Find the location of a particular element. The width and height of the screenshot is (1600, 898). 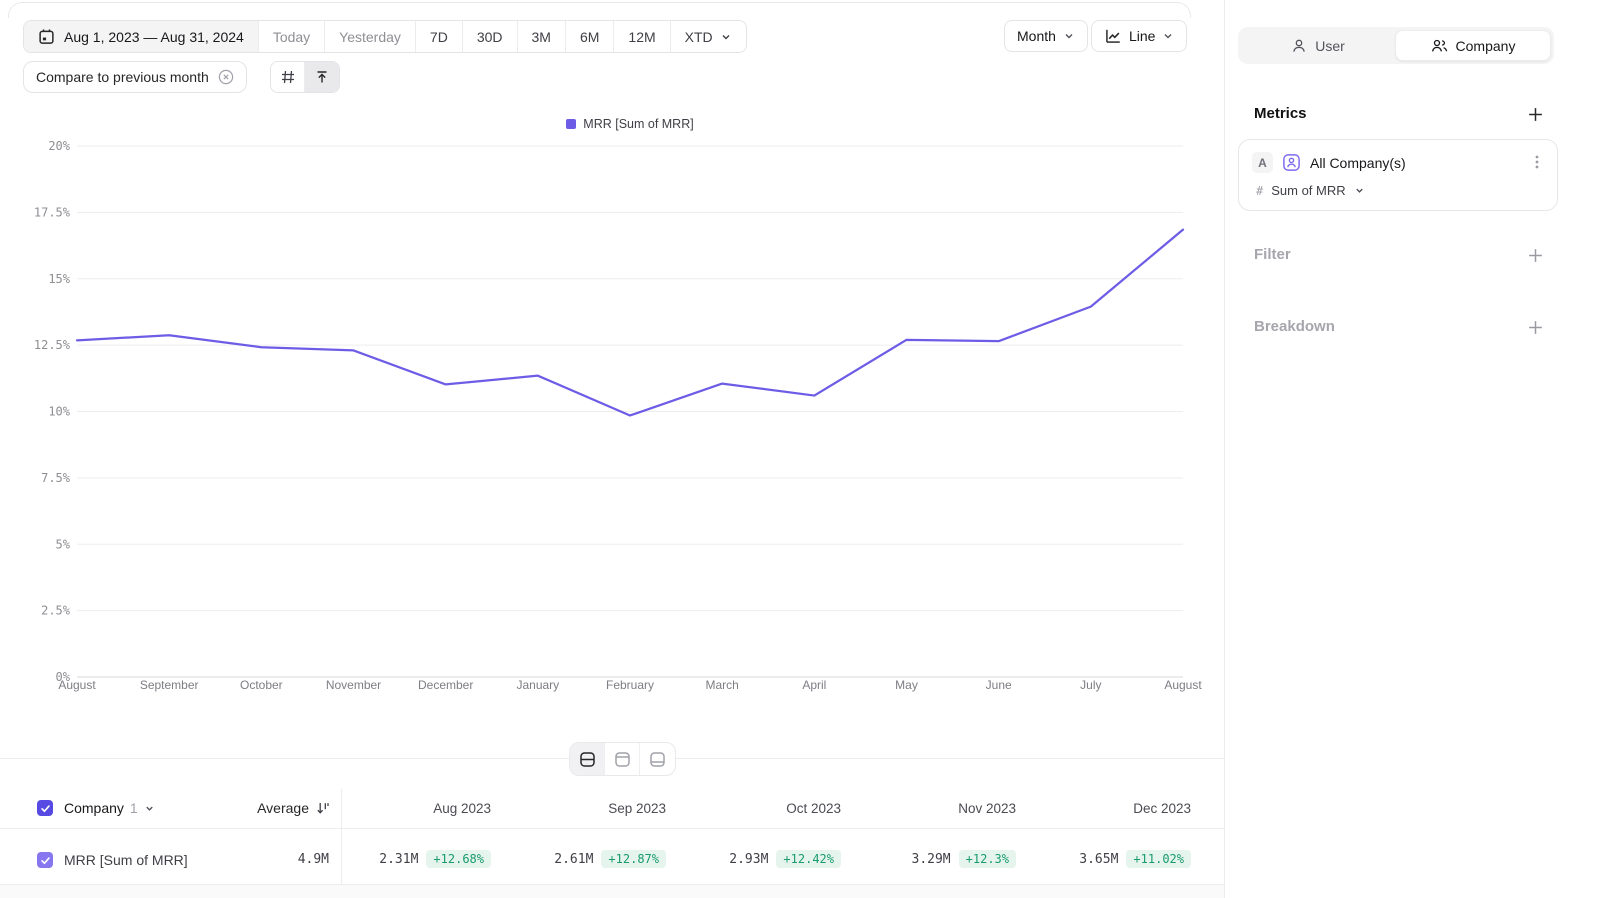

layout-toggle is located at coordinates (622, 759).